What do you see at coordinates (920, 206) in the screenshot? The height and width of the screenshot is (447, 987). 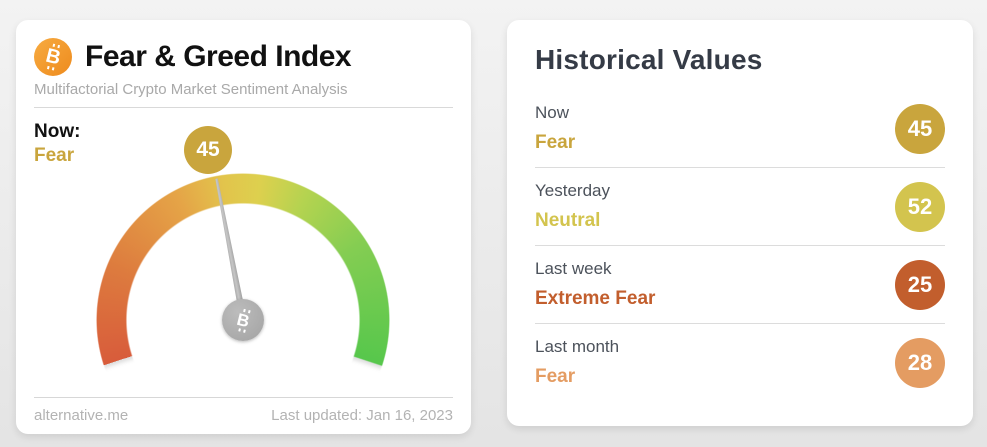 I see `row-value-badge: 52` at bounding box center [920, 206].